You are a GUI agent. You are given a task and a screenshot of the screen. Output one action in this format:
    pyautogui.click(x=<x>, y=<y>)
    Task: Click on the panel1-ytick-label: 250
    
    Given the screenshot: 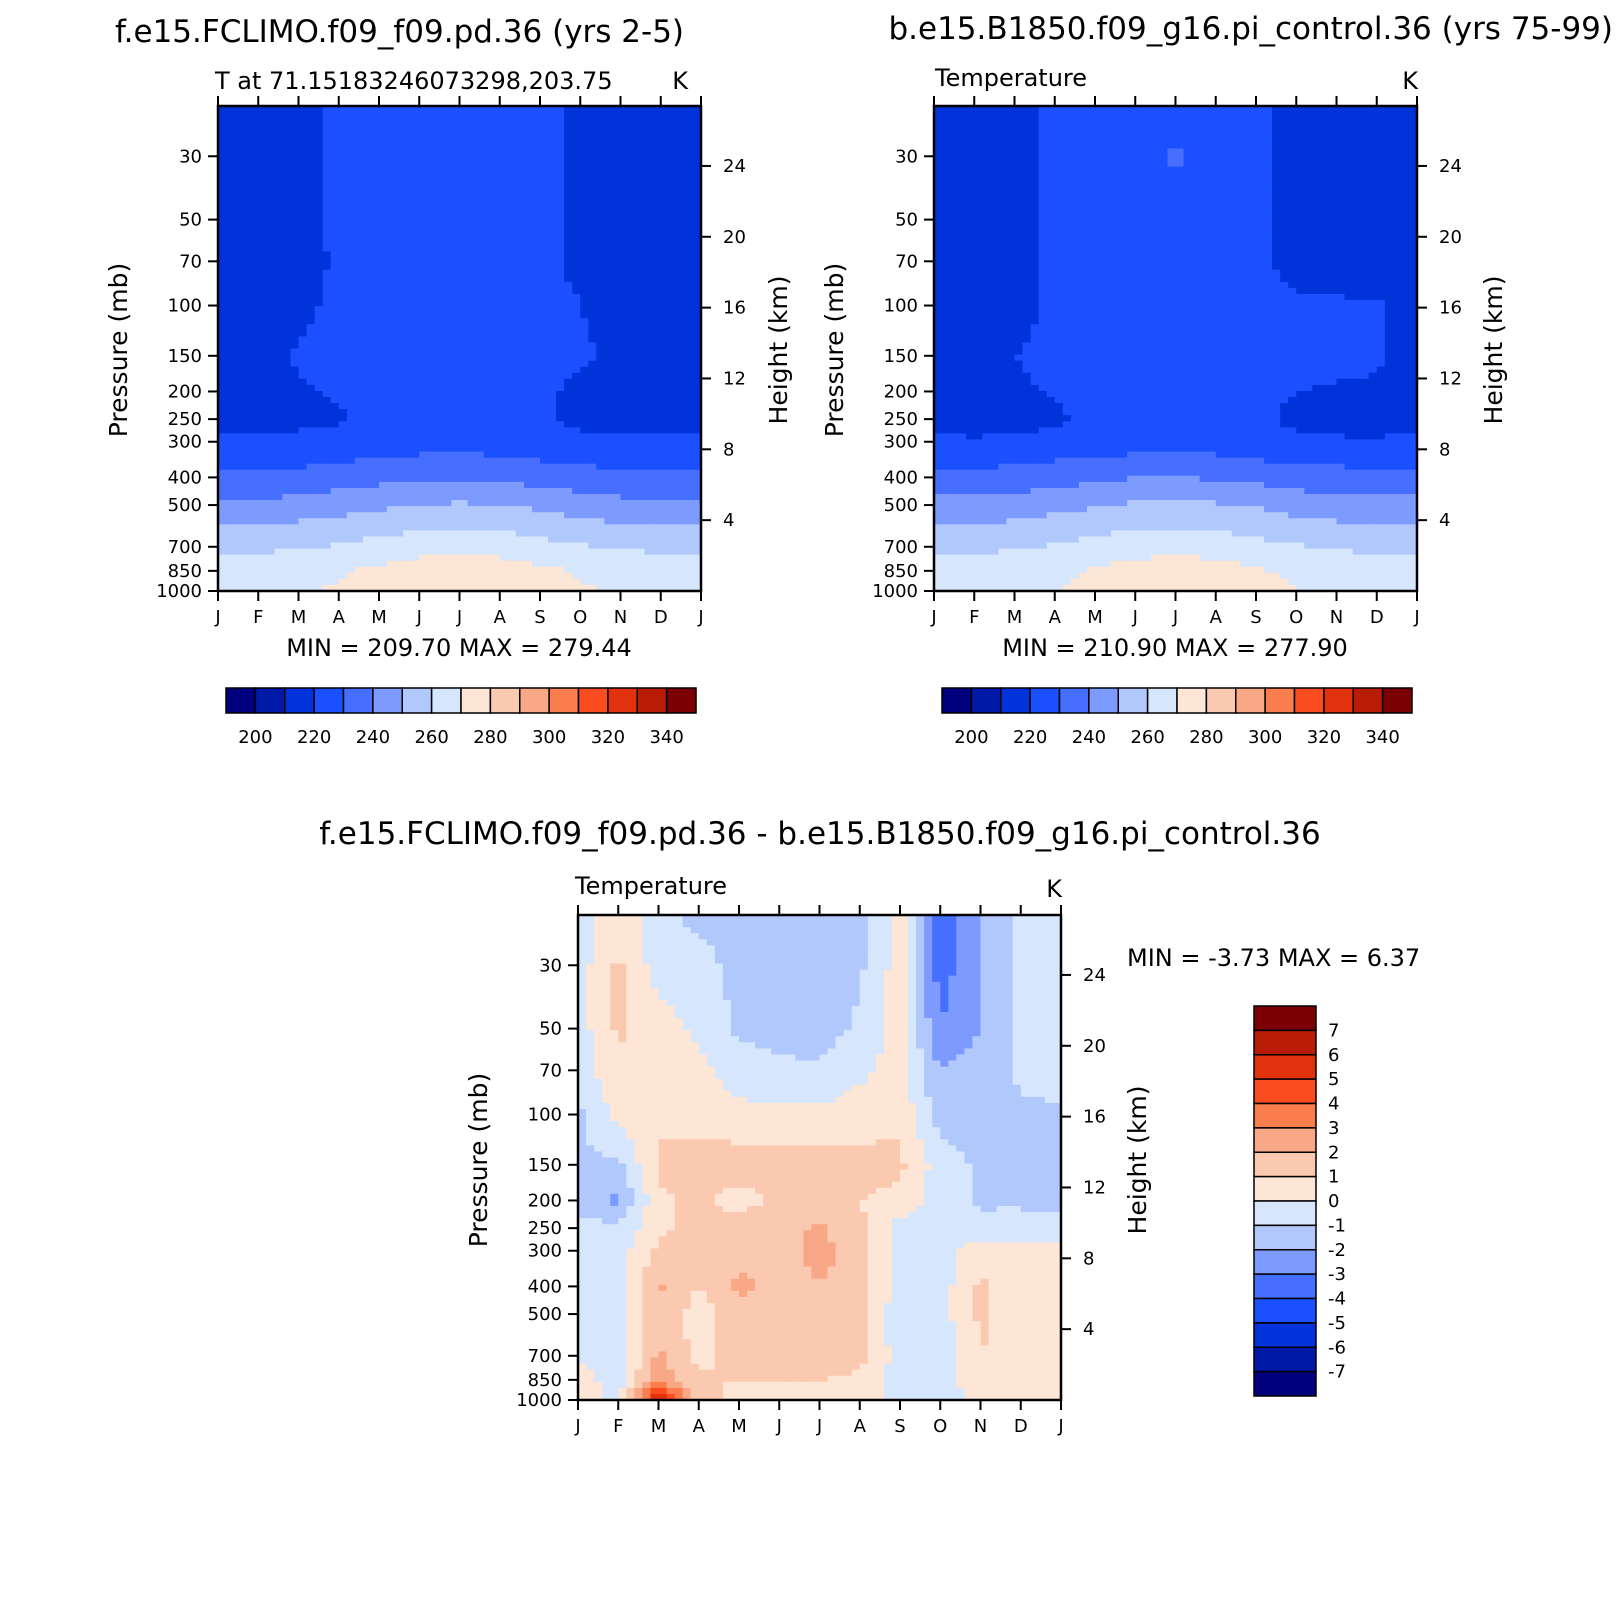 What is the action you would take?
    pyautogui.click(x=185, y=419)
    